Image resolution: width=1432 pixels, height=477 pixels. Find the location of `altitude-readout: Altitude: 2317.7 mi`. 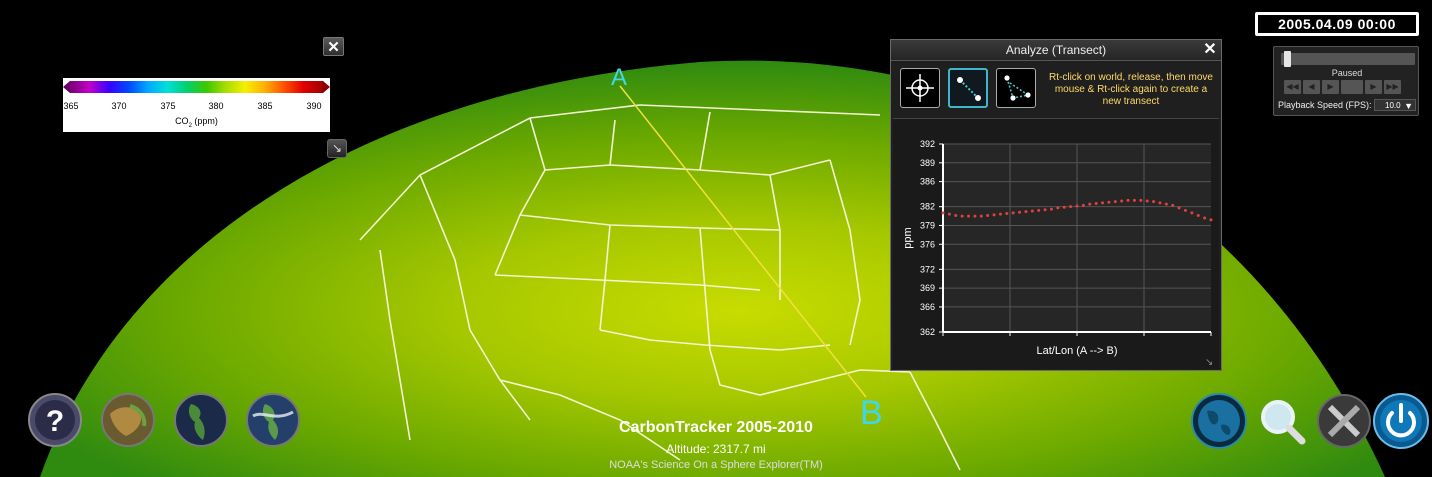

altitude-readout: Altitude: 2317.7 mi is located at coordinates (716, 449).